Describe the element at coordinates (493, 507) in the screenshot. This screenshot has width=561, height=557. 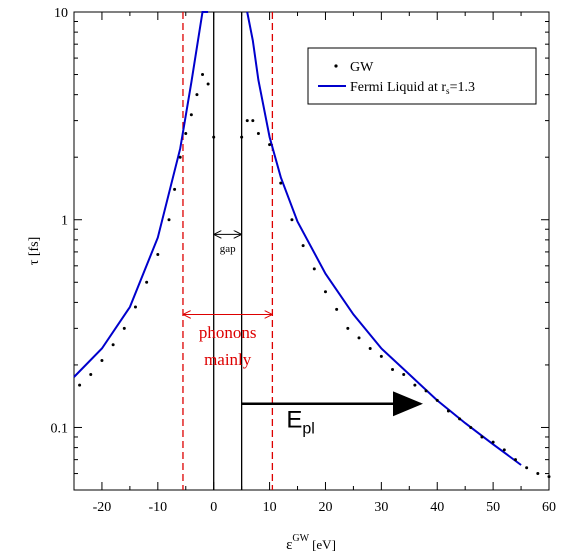
I see `x-tick-label: 50` at that location.